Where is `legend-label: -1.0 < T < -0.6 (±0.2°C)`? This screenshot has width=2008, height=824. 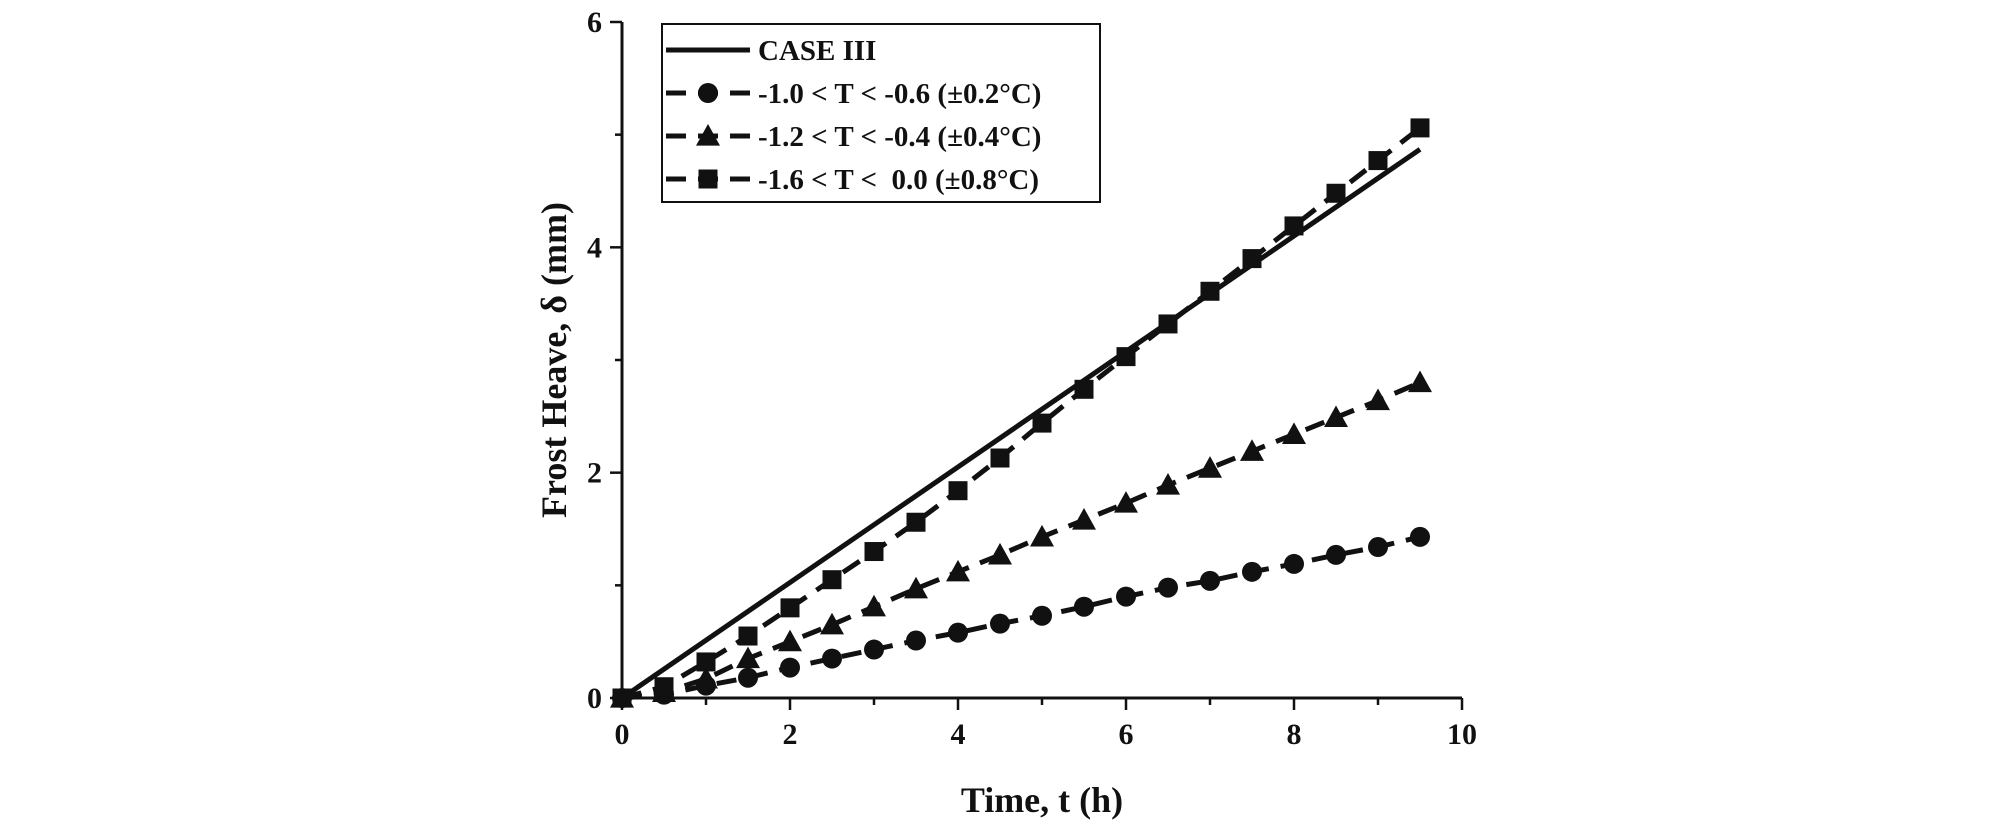
legend-label: -1.0 < T < -0.6 (±0.2°C) is located at coordinates (899, 94).